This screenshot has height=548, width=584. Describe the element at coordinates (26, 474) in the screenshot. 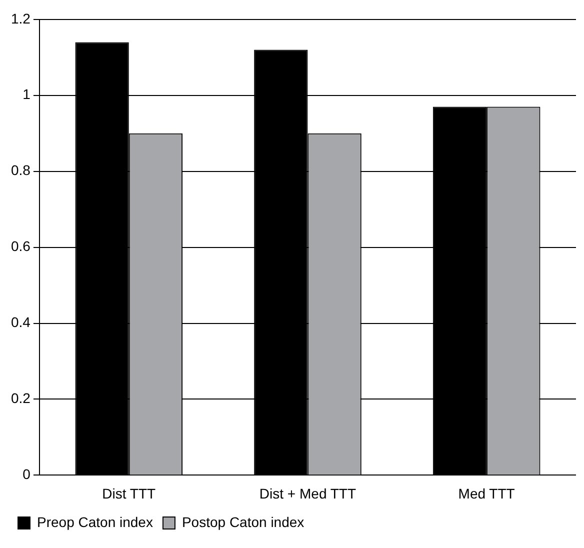

I see `y-tick-label: 0` at that location.